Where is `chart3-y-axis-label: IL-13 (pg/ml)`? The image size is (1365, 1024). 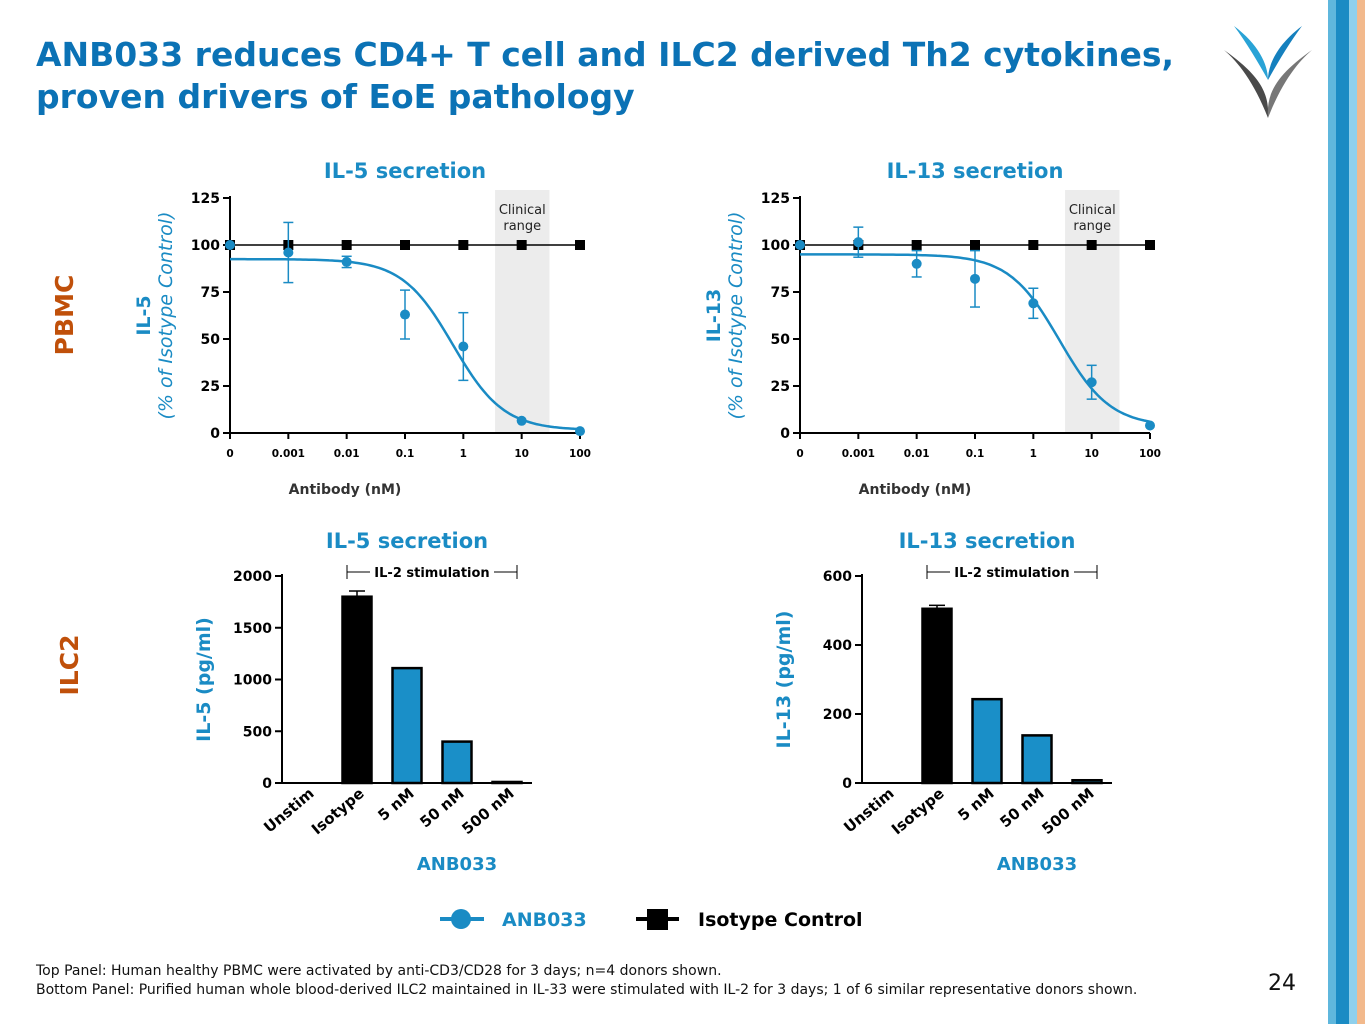
chart3-y-axis-label: IL-13 (pg/ml) is located at coordinates (784, 680).